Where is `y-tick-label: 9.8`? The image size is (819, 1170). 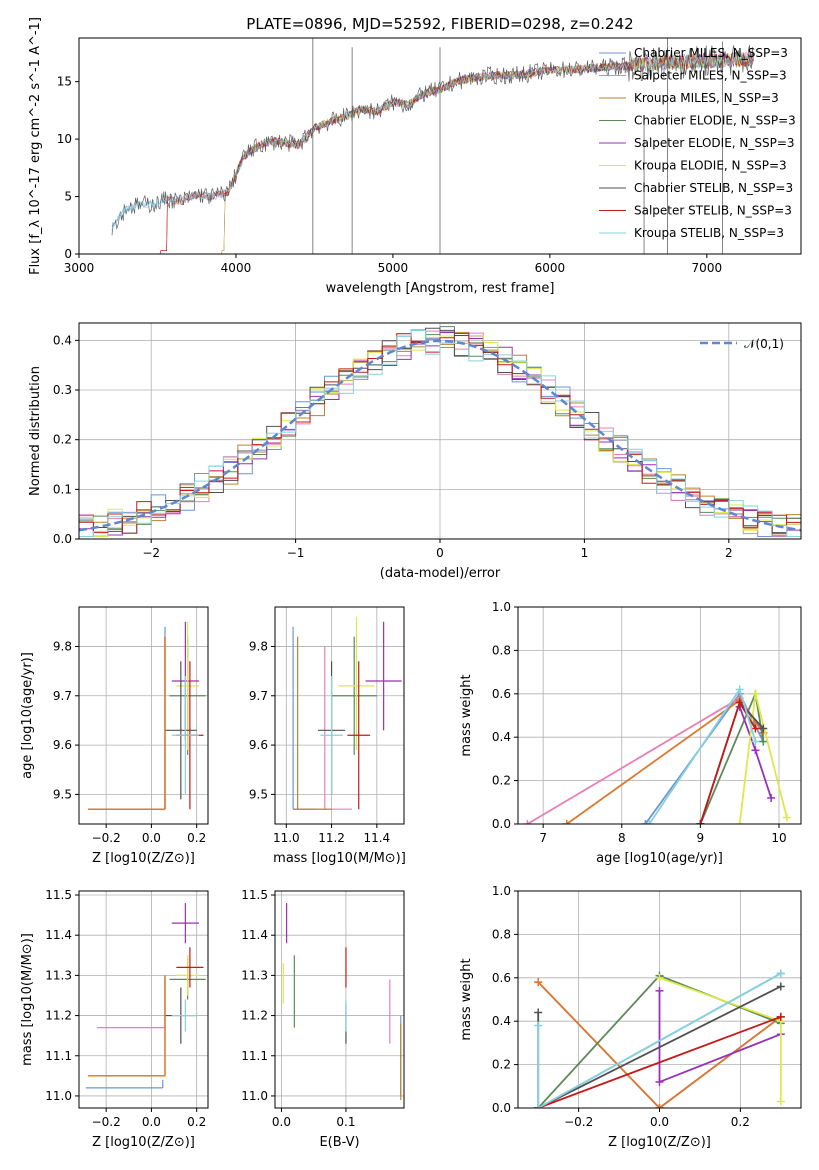 y-tick-label: 9.8 is located at coordinates (258, 646).